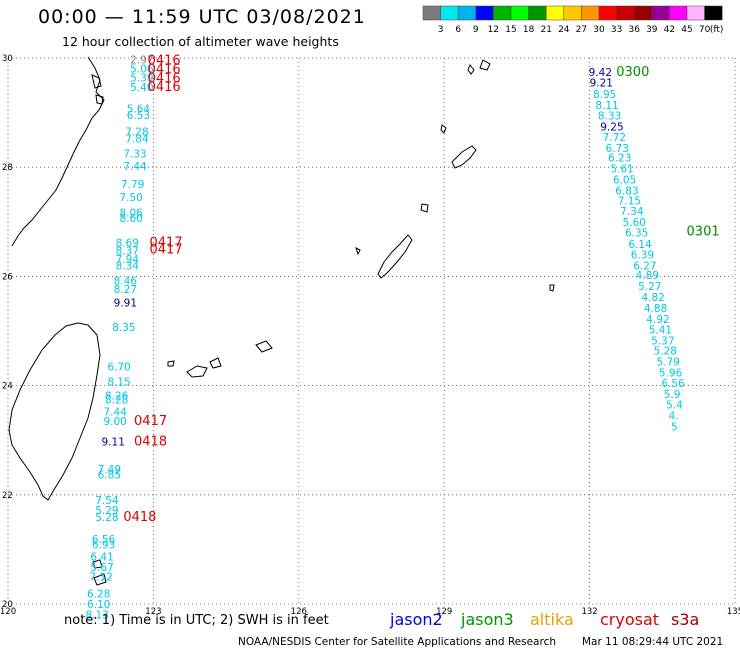 Image resolution: width=740 pixels, height=650 pixels. What do you see at coordinates (113, 443) in the screenshot?
I see `wave-height-label: 9.11` at bounding box center [113, 443].